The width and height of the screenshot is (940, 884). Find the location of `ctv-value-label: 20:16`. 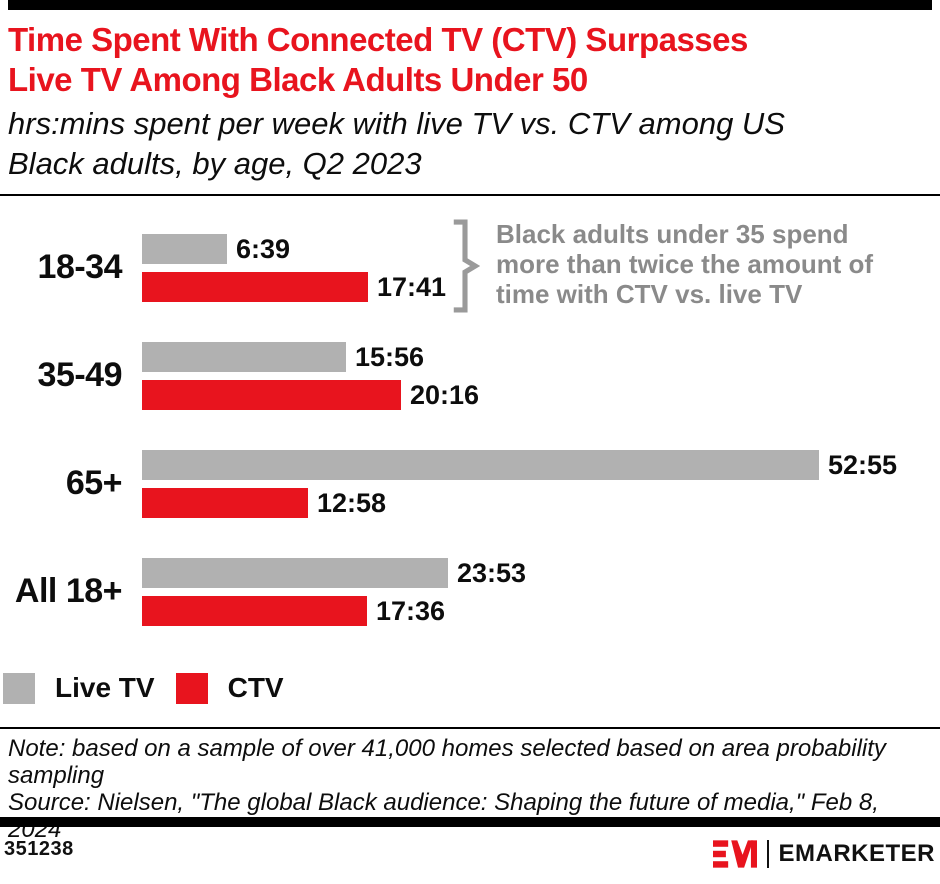

ctv-value-label: 20:16 is located at coordinates (445, 395).